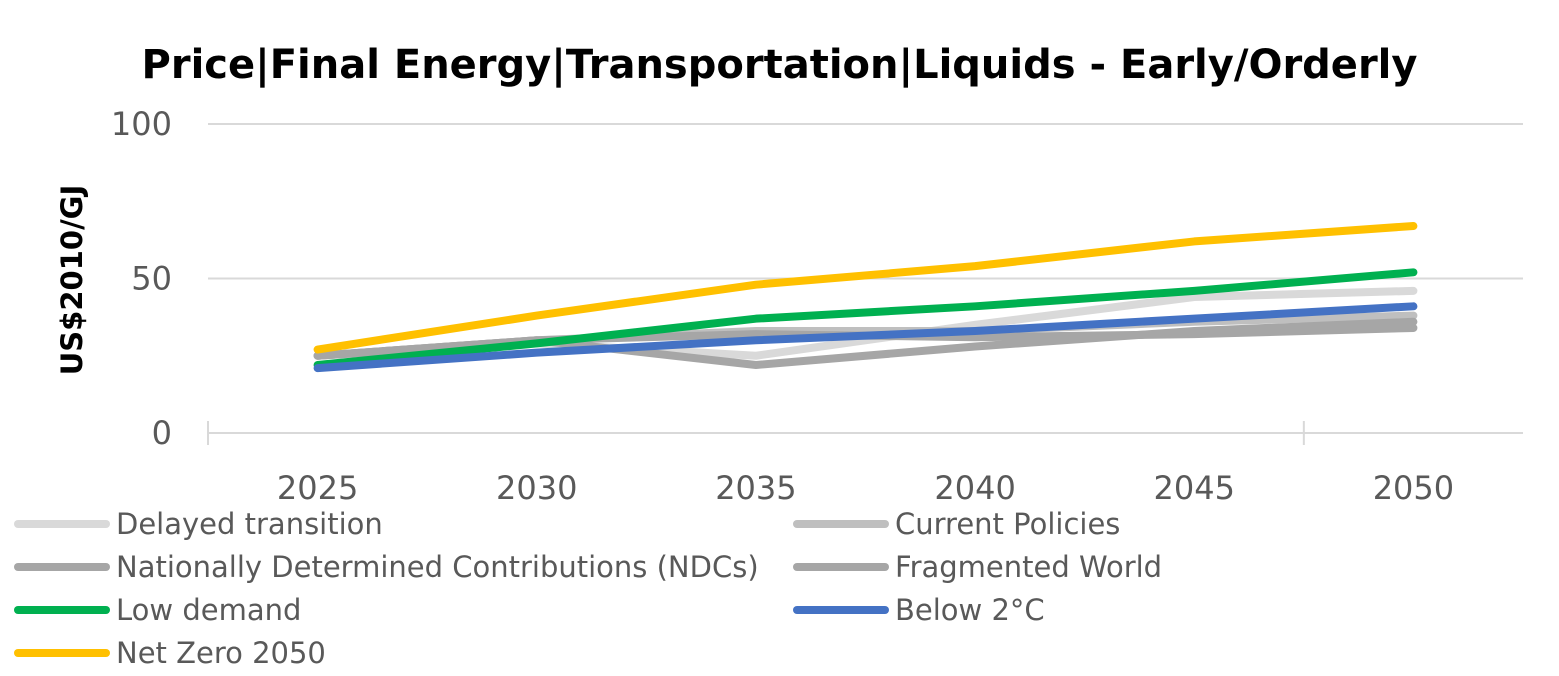 The width and height of the screenshot is (1559, 676). I want to click on x-tick-labels: 2025 2030 2035 2040 2045 2050, so click(865, 488).